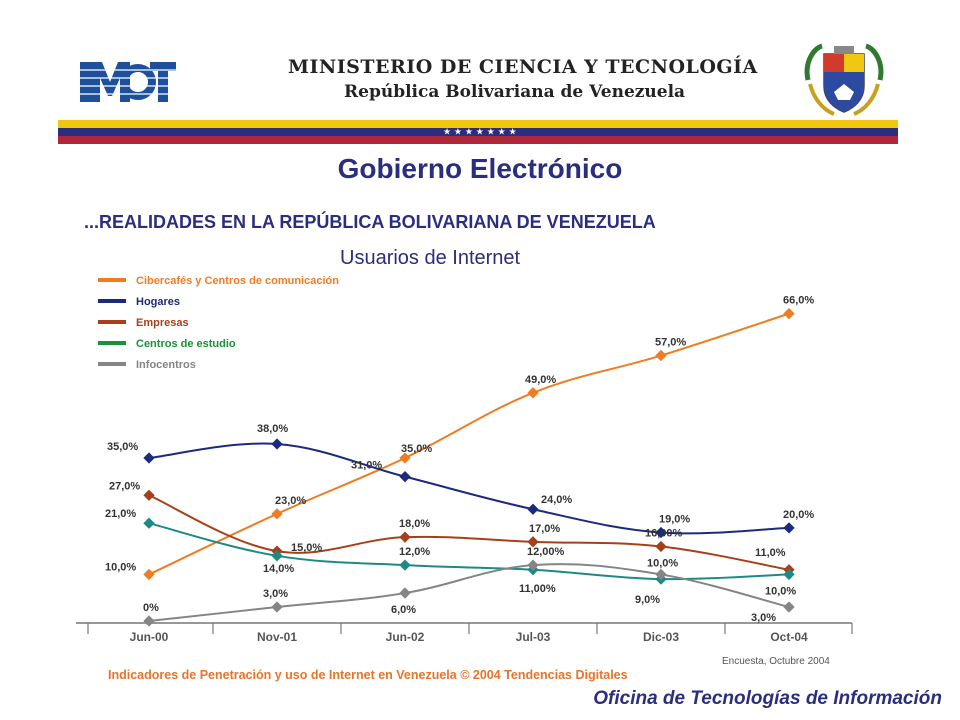  What do you see at coordinates (405, 637) in the screenshot?
I see `x-tick-label: Jun-02` at bounding box center [405, 637].